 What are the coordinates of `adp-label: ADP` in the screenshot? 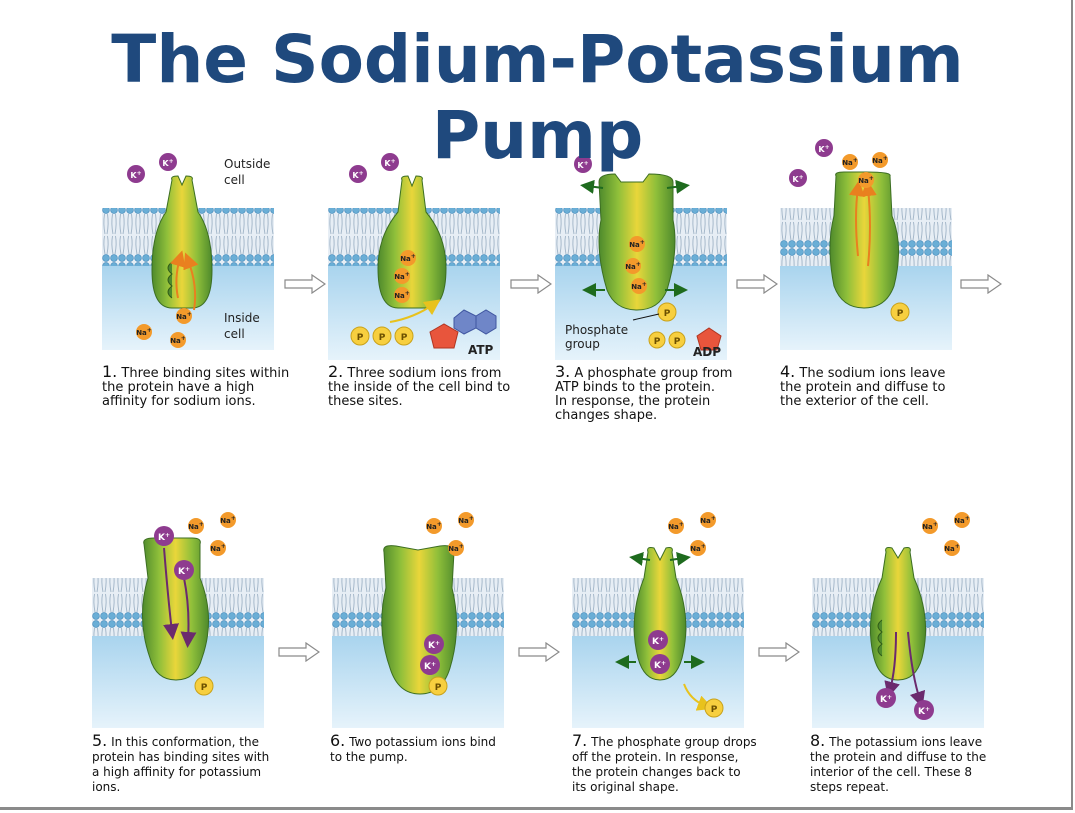 It's located at (707, 352).